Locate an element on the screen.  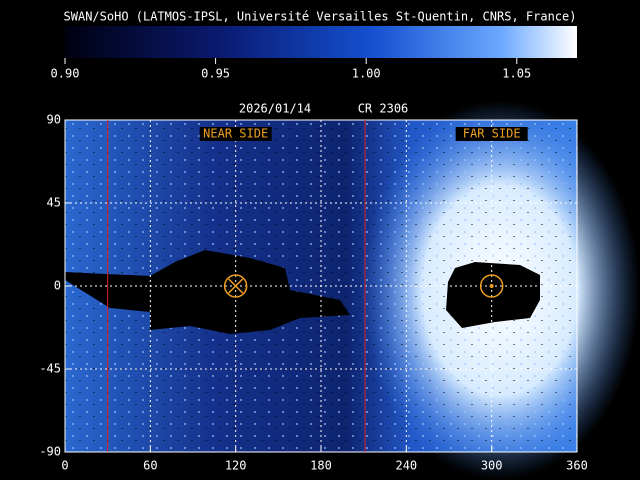
y-tick-label: 0 is located at coordinates (57, 286).